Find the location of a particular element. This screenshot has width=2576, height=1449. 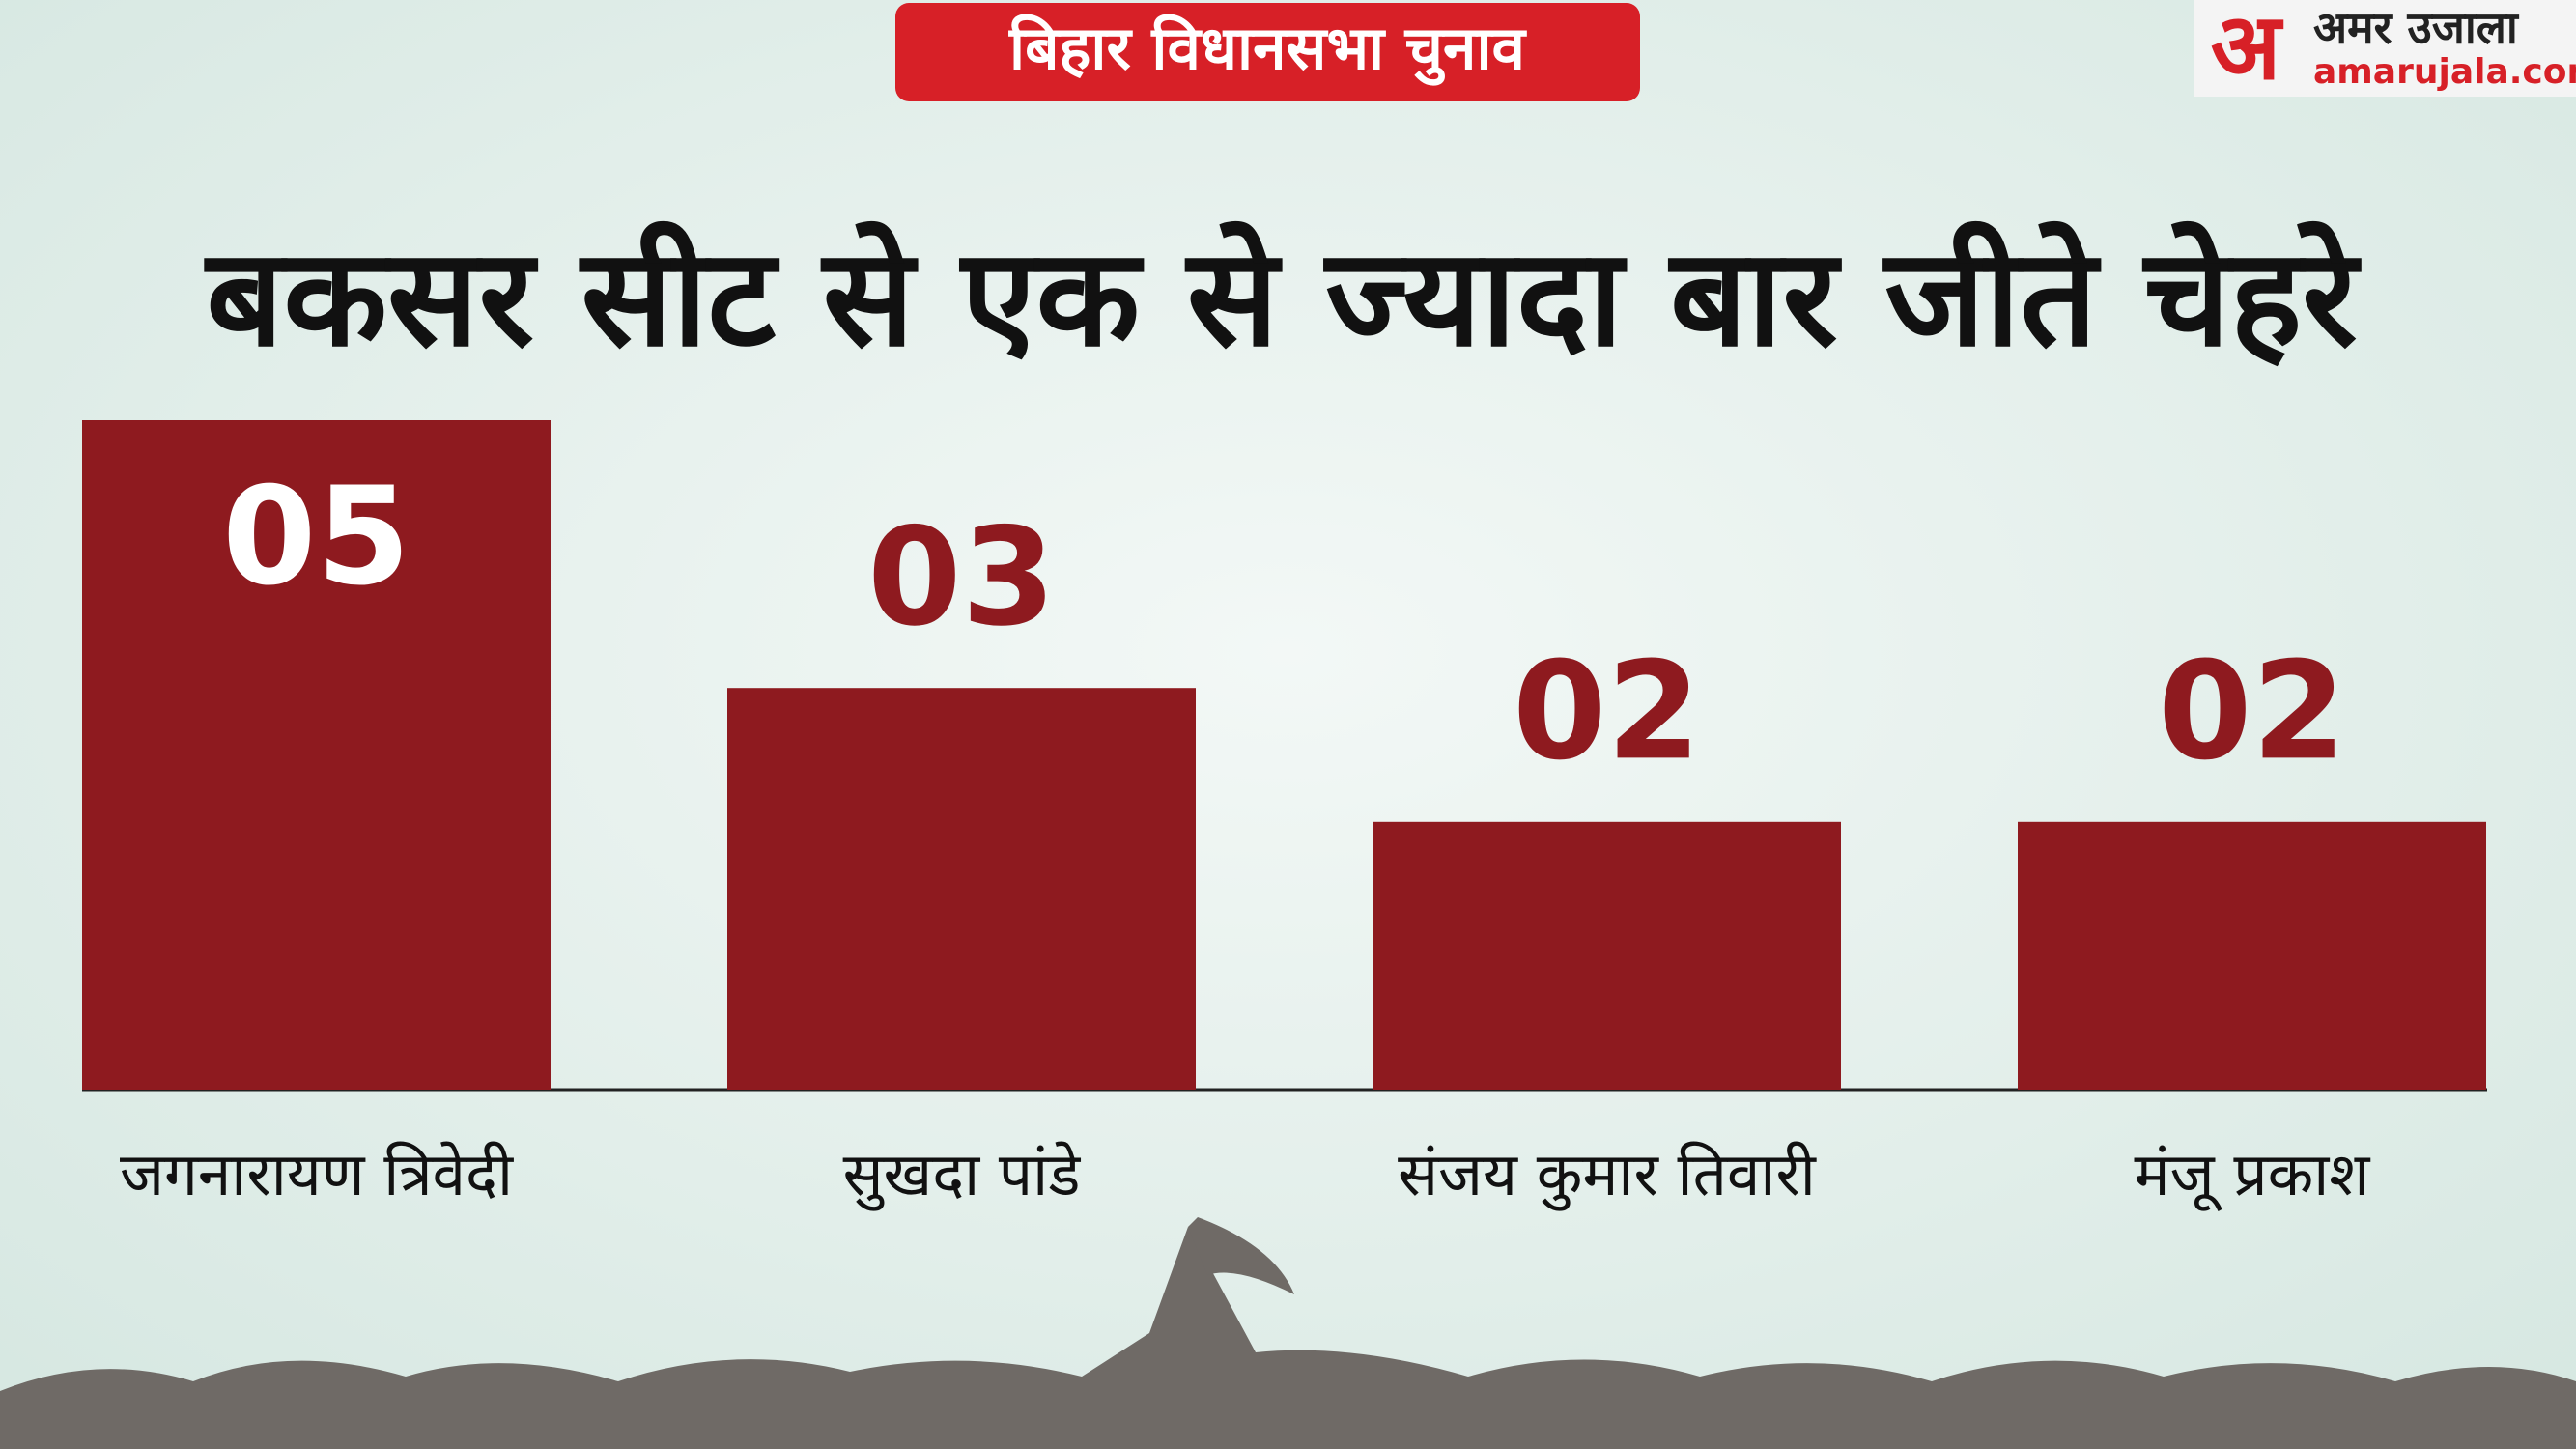

badge: बिहार विधानसभा चुनाव is located at coordinates (1267, 49).